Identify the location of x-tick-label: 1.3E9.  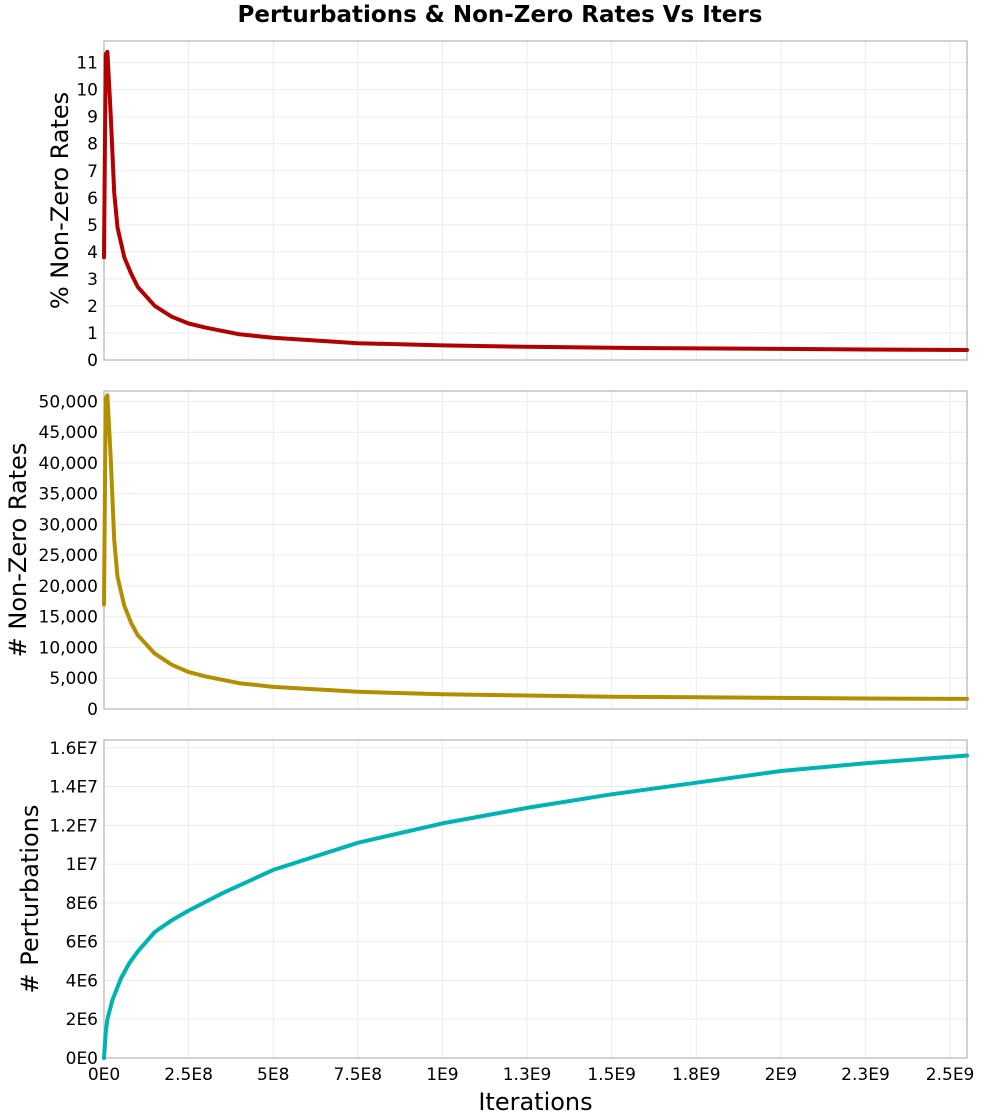
(527, 1075).